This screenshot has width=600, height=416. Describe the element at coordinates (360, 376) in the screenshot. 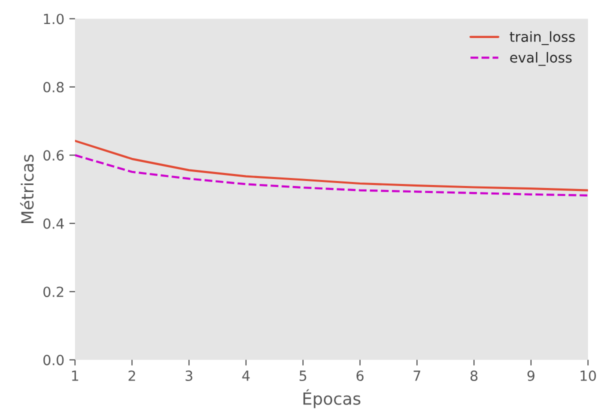

I see `x-tick-label: 6` at that location.